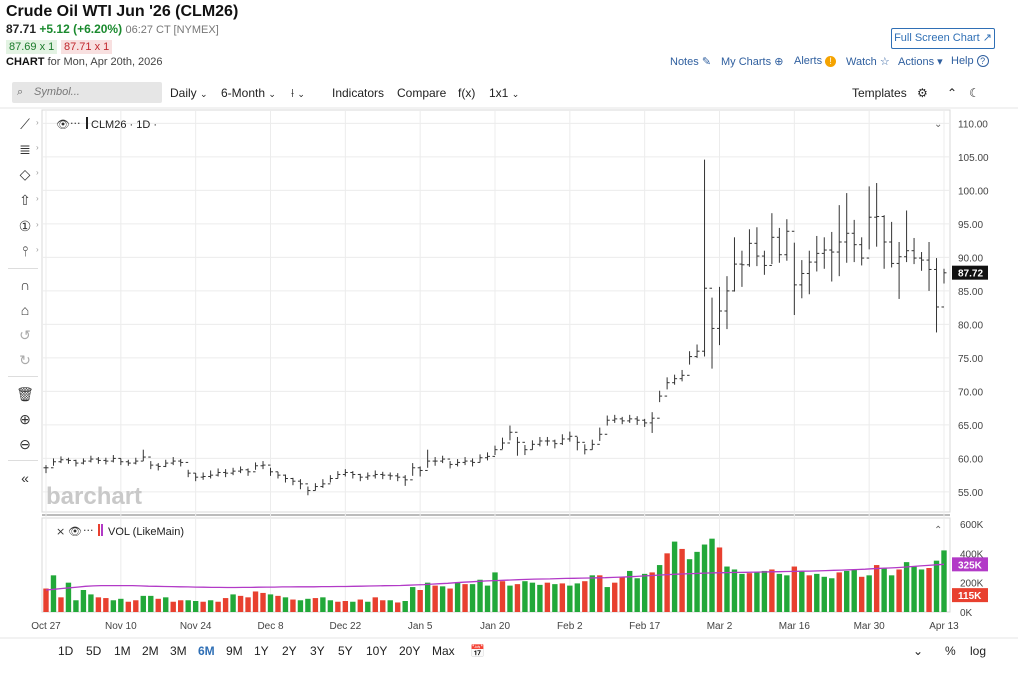  I want to click on close-icon: ×, so click(60, 531).